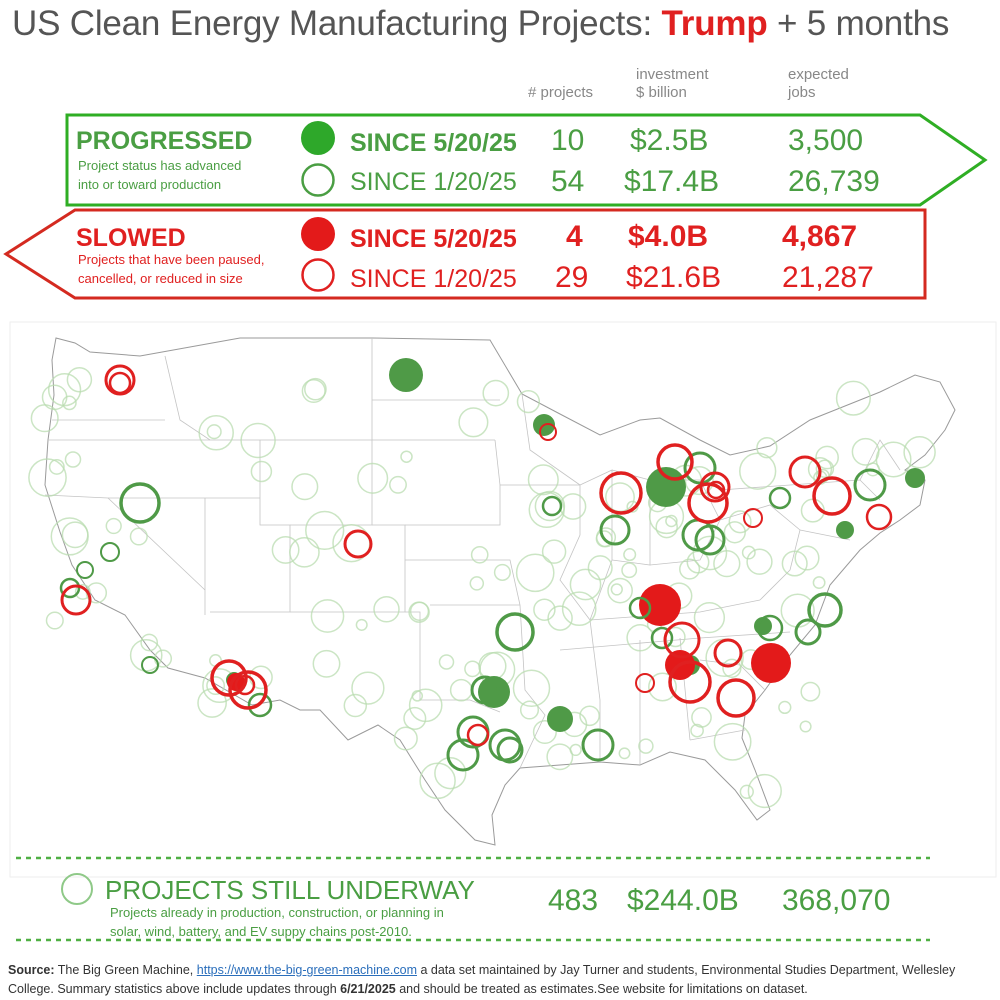  I want to click on progressed-row-total-projects: 54, so click(568, 181).